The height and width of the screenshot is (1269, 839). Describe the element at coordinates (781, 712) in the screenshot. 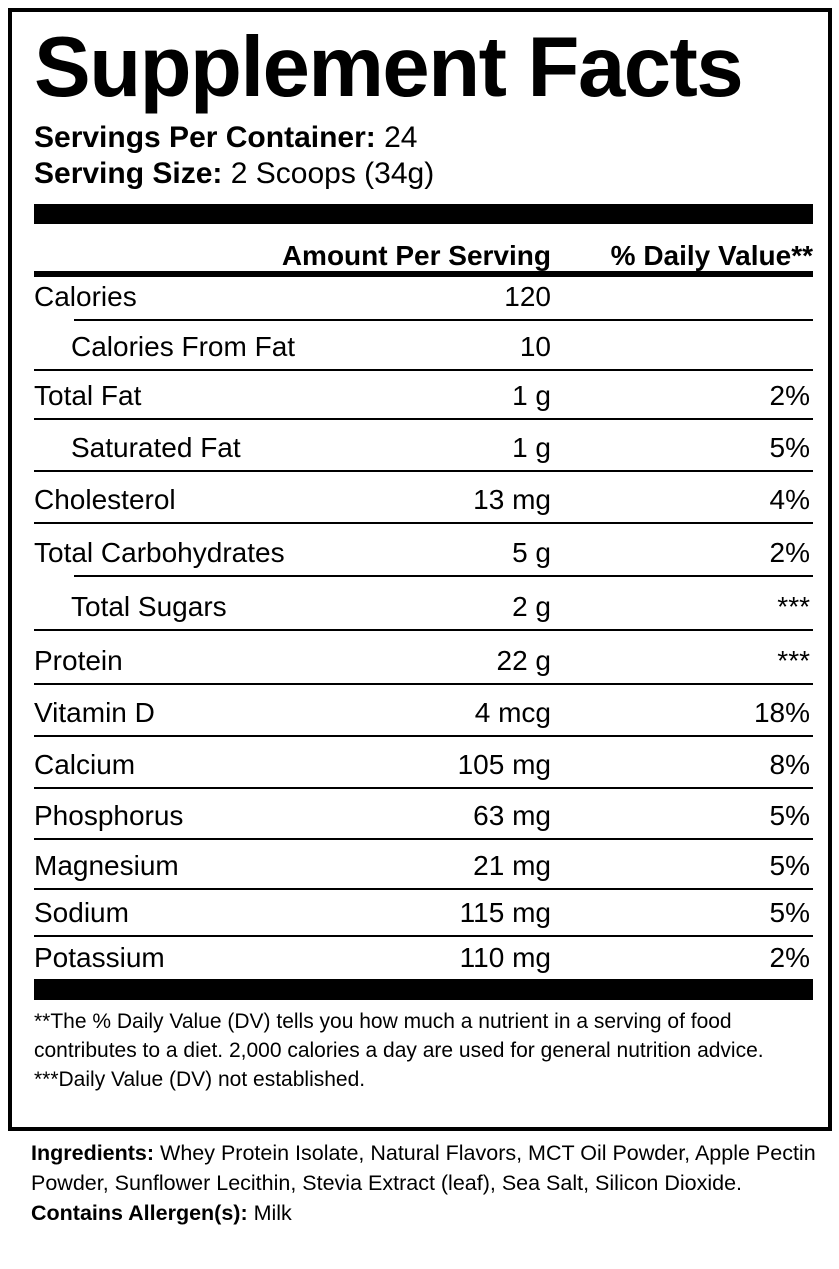

I see `nutrient-dv: 18%` at that location.